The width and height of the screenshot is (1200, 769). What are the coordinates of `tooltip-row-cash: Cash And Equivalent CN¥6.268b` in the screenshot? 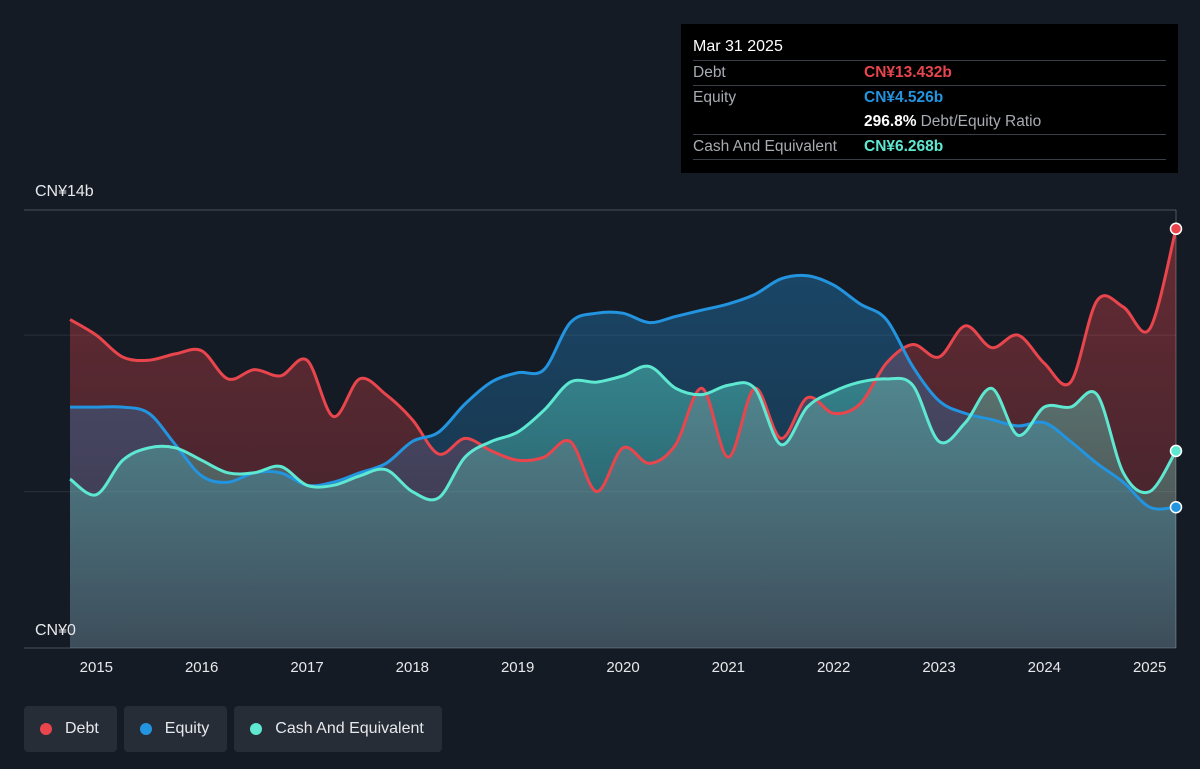 It's located at (929, 147).